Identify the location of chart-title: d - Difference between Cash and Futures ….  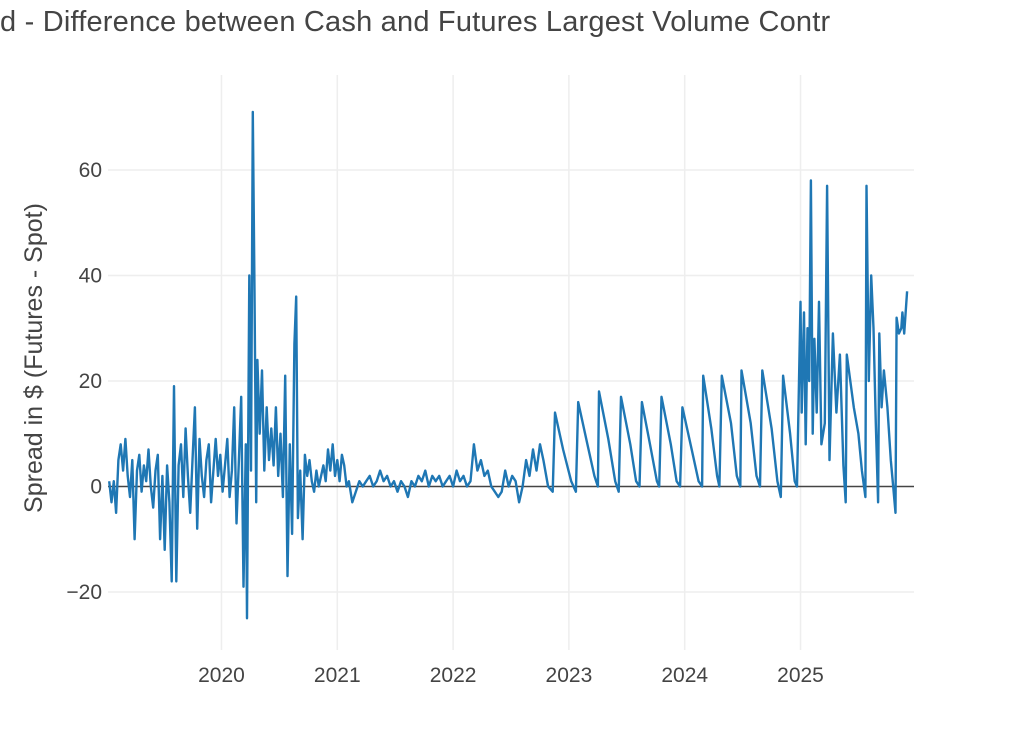
(415, 22).